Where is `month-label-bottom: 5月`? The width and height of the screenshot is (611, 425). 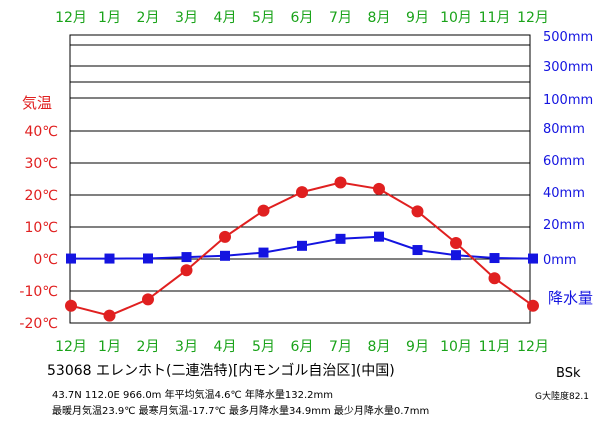
month-label-bottom: 5月 is located at coordinates (263, 347).